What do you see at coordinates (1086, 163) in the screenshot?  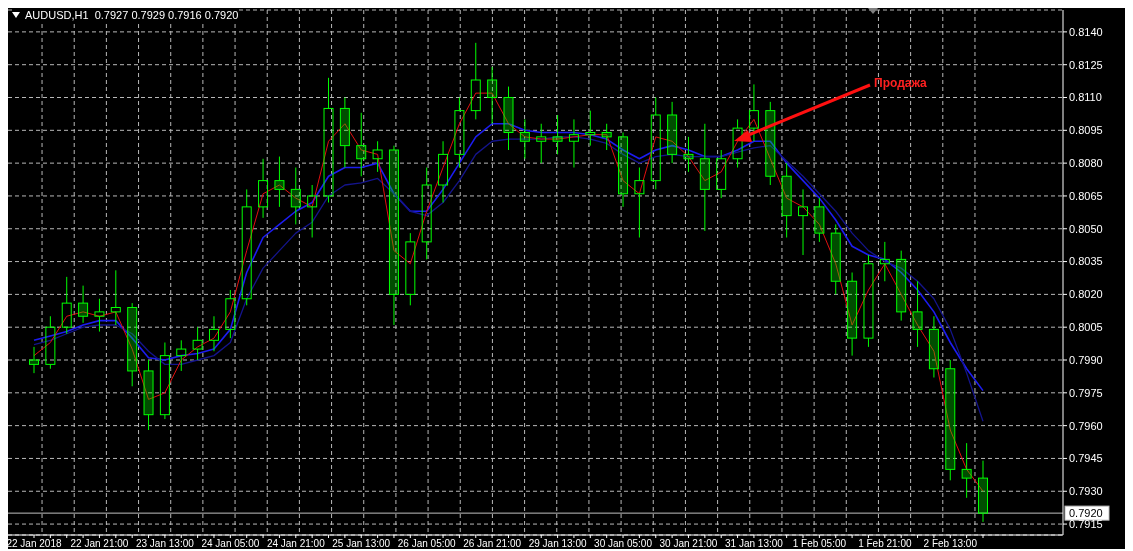 I see `y-tick-label: 0.8080` at bounding box center [1086, 163].